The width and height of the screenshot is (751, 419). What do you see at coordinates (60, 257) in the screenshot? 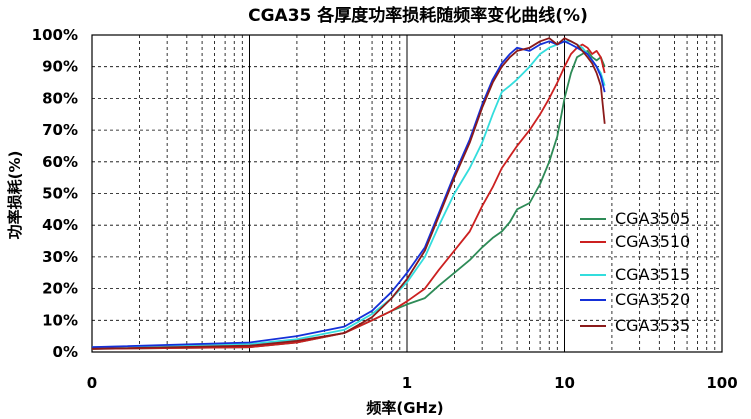
I see `y-tick-label: 30%` at bounding box center [60, 257].